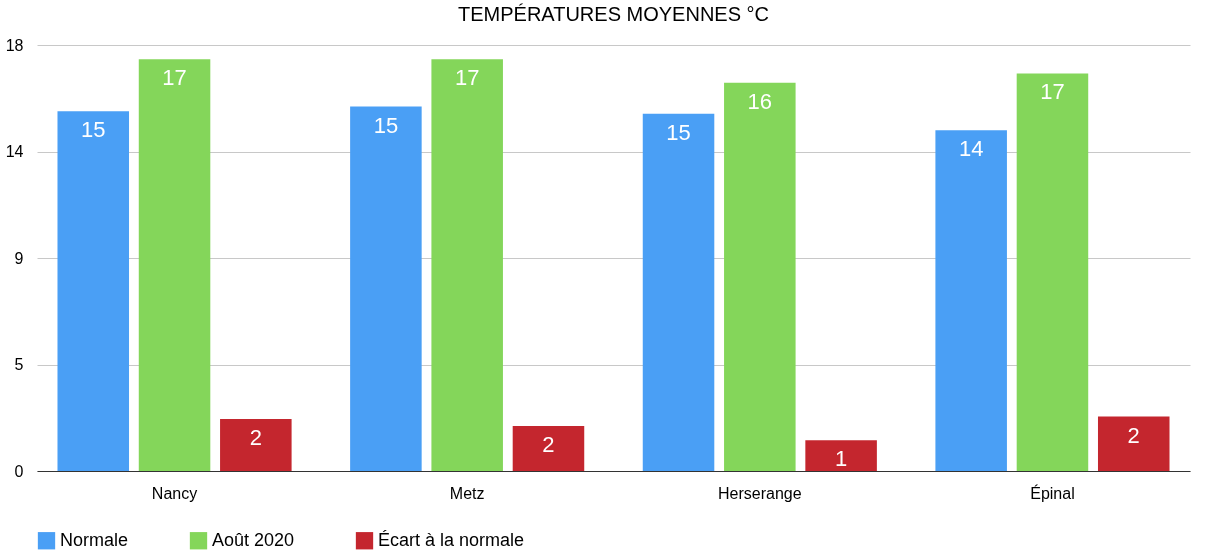 This screenshot has height=558, width=1206. Describe the element at coordinates (467, 493) in the screenshot. I see `x-tick-label: Metz` at that location.